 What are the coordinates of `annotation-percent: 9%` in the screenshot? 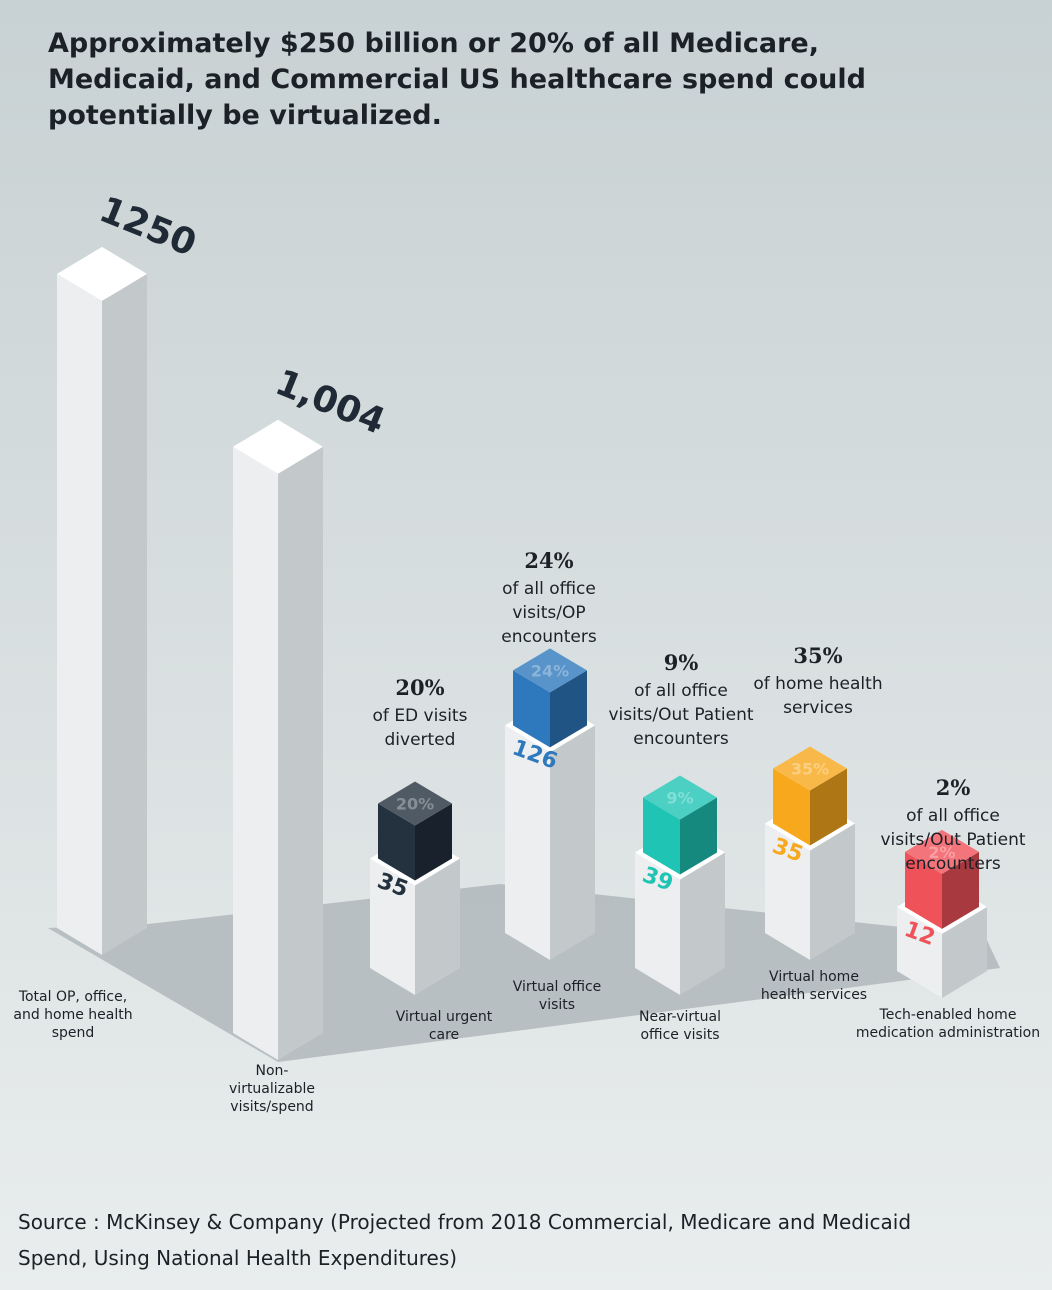 It's located at (681, 662).